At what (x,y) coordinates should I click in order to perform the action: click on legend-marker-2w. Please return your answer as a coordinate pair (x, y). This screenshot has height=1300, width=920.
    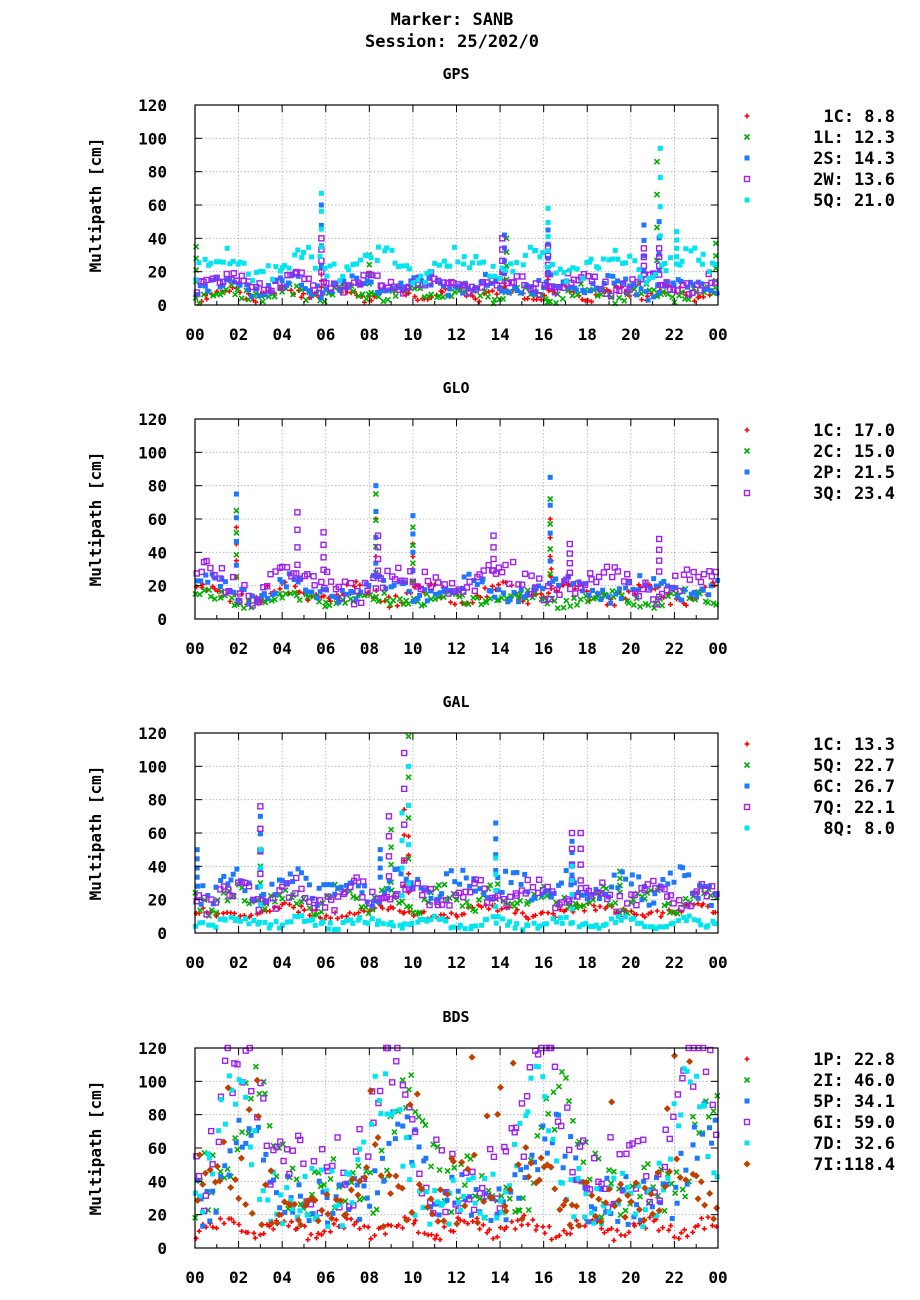
    Looking at the image, I should click on (747, 179).